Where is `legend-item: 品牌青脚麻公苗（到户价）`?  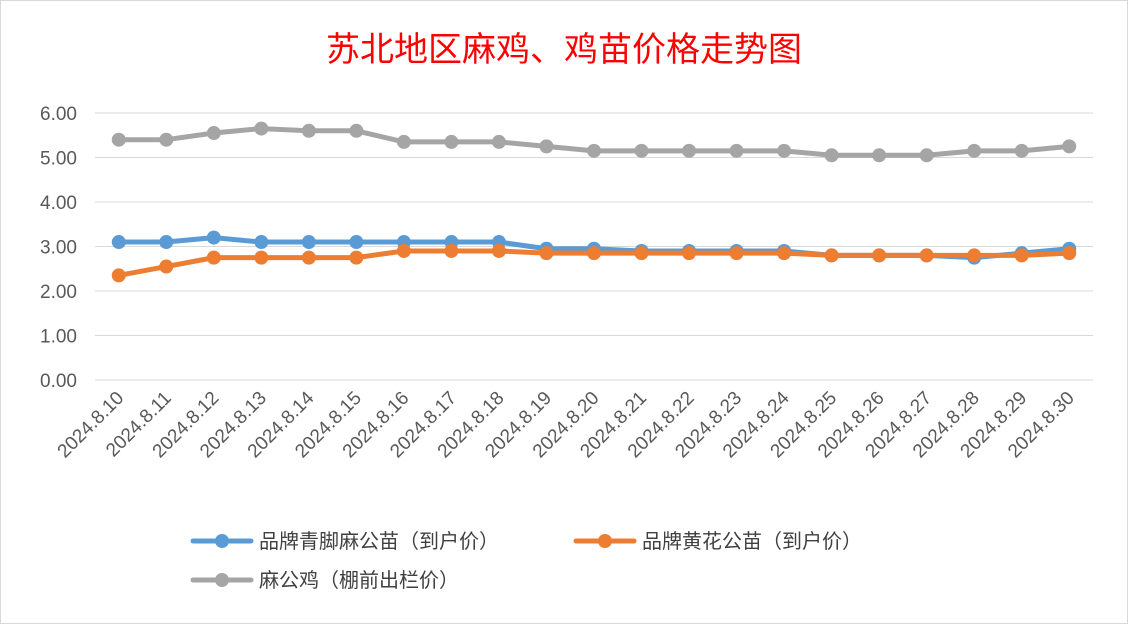 legend-item: 品牌青脚麻公苗（到户价） is located at coordinates (344, 541).